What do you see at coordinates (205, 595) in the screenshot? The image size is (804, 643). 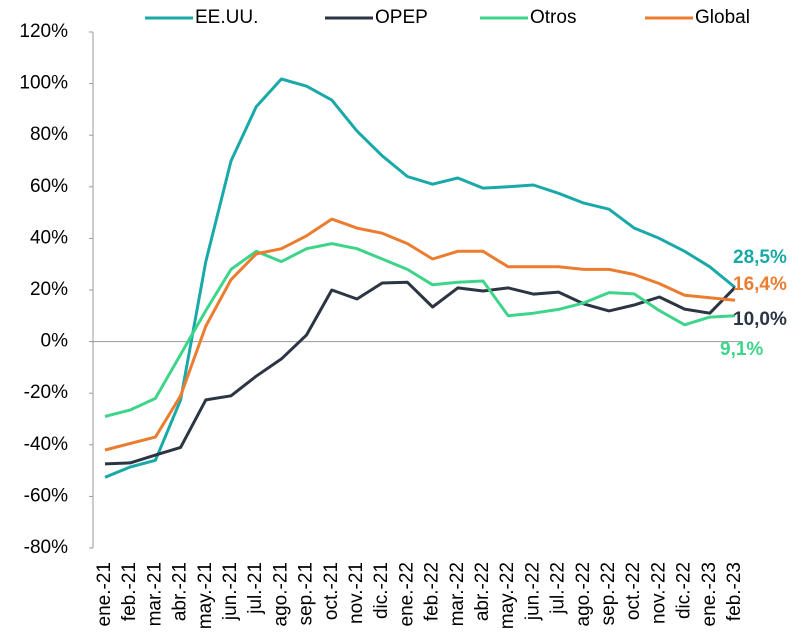 I see `x-tick-label: may.-21` at bounding box center [205, 595].